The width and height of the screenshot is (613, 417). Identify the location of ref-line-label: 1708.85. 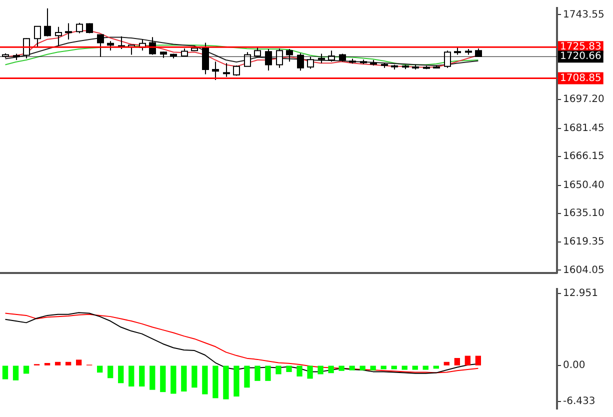
(581, 78).